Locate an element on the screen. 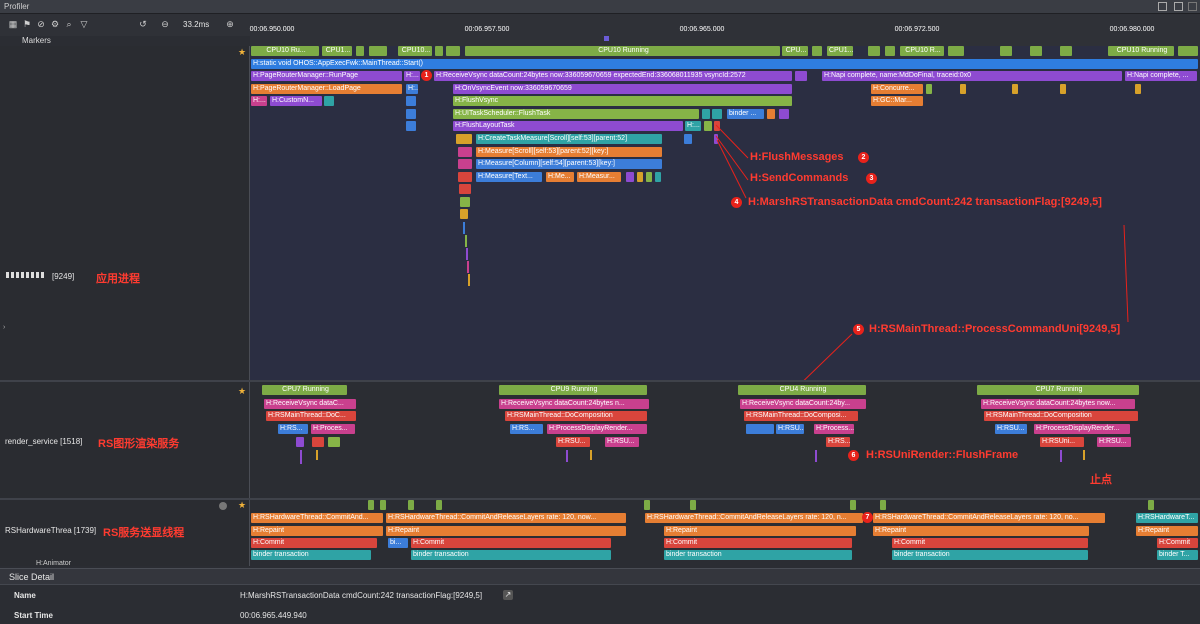  trace-slice: H:RSMainThread::DoComposition is located at coordinates (576, 416).